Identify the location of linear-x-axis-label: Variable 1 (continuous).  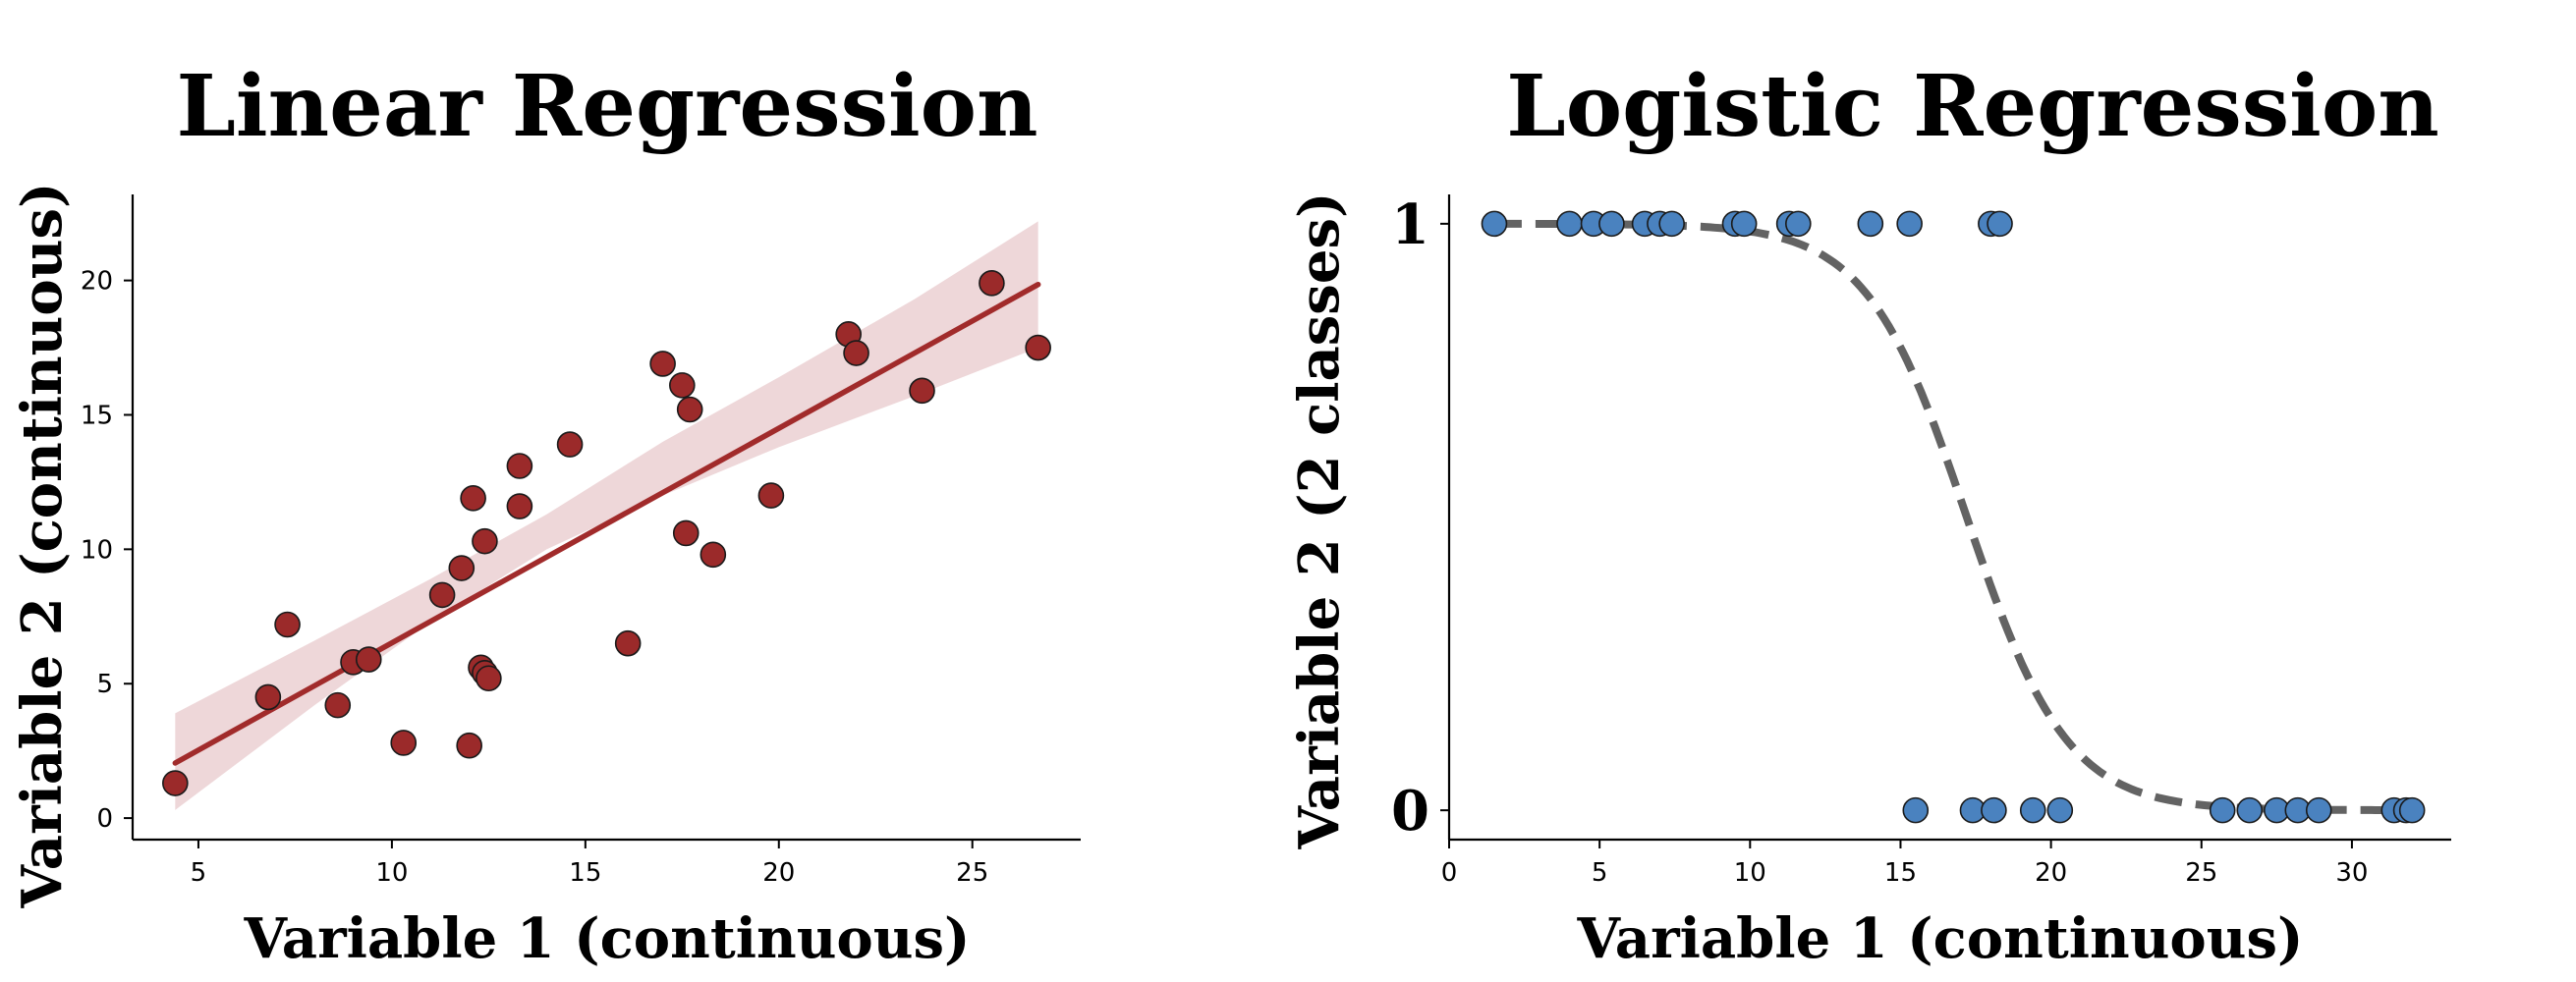
(607, 938).